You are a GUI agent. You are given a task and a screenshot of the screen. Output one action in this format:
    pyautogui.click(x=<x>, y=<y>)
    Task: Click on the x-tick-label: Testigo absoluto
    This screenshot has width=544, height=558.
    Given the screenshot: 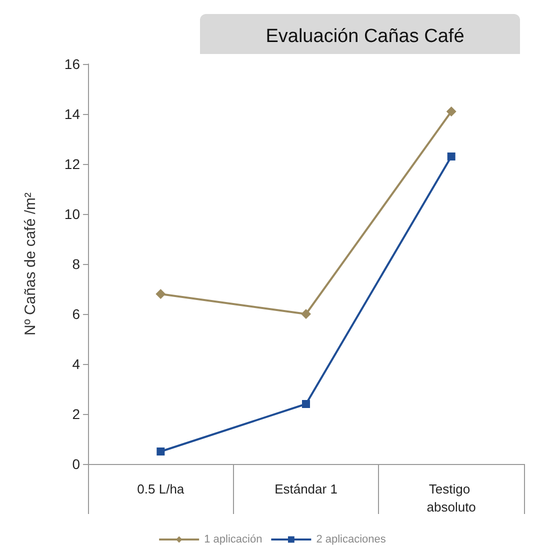 What is the action you would take?
    pyautogui.click(x=451, y=498)
    